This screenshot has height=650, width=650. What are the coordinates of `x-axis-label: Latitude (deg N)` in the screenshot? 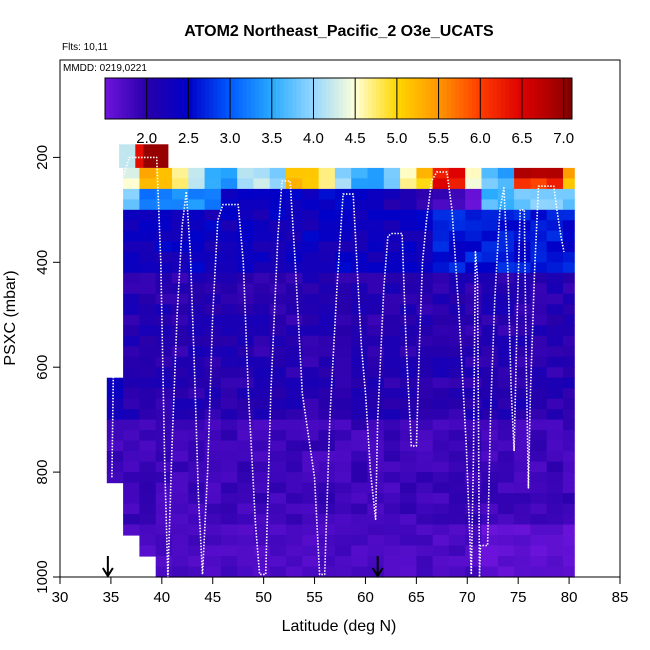 It's located at (339, 626).